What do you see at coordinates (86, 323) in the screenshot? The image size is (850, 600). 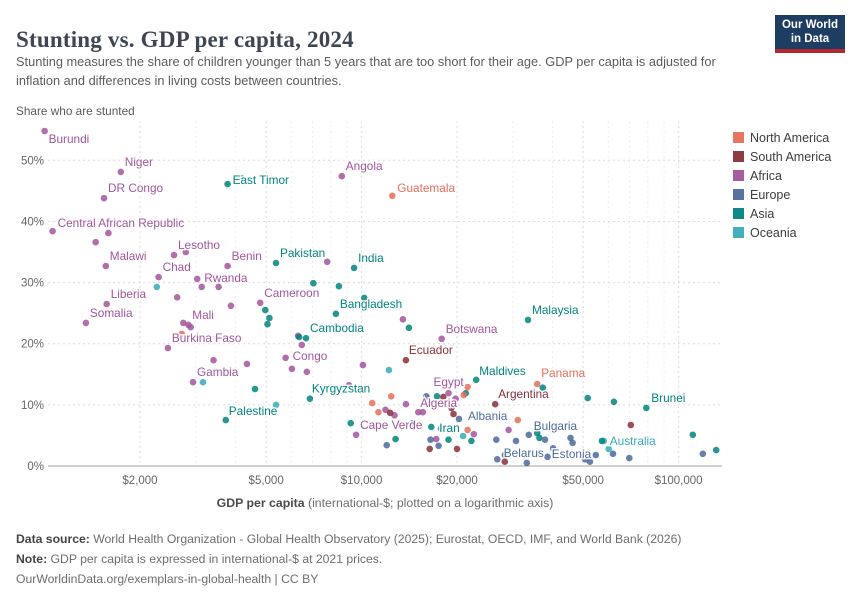 I see `data-point-somalia` at bounding box center [86, 323].